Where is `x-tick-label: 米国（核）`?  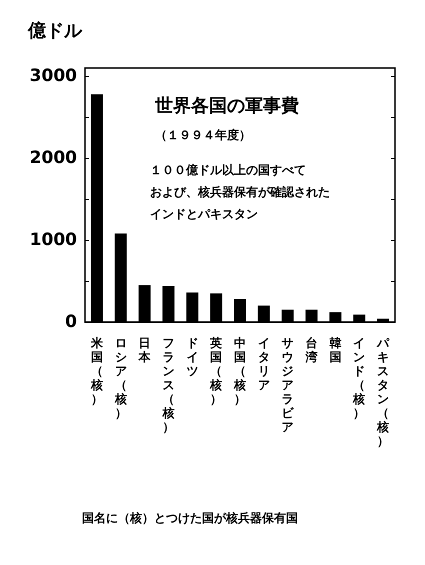 x-tick-label: 米国（核） is located at coordinates (97, 371).